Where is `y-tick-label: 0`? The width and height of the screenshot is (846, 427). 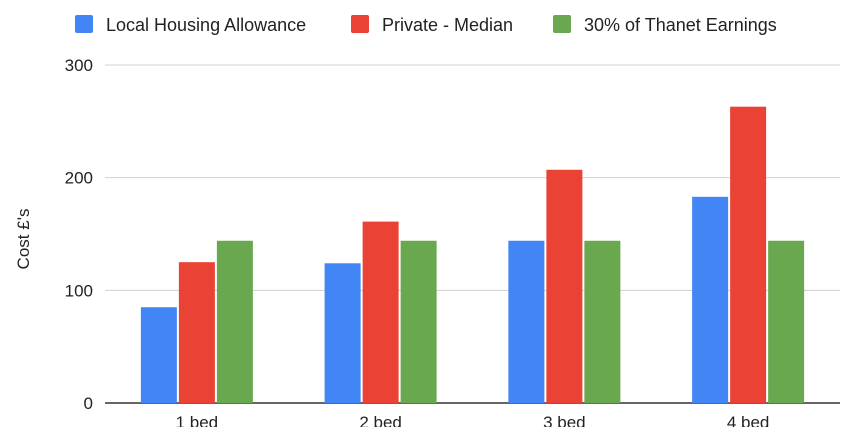
y-tick-label: 0 is located at coordinates (88, 403).